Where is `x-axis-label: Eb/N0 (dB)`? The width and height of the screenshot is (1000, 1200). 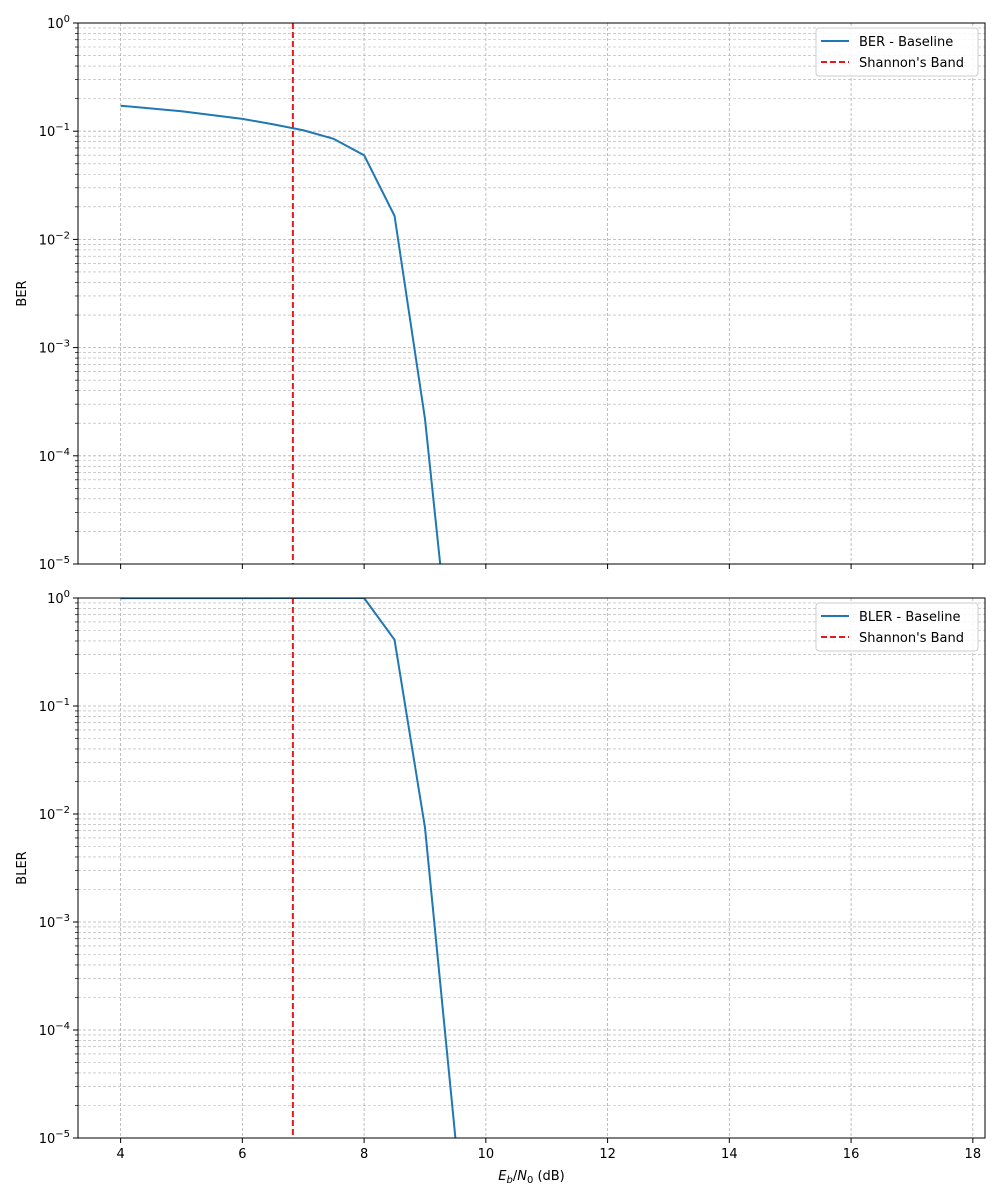
x-axis-label: Eb/N0 (dB) is located at coordinates (531, 1177).